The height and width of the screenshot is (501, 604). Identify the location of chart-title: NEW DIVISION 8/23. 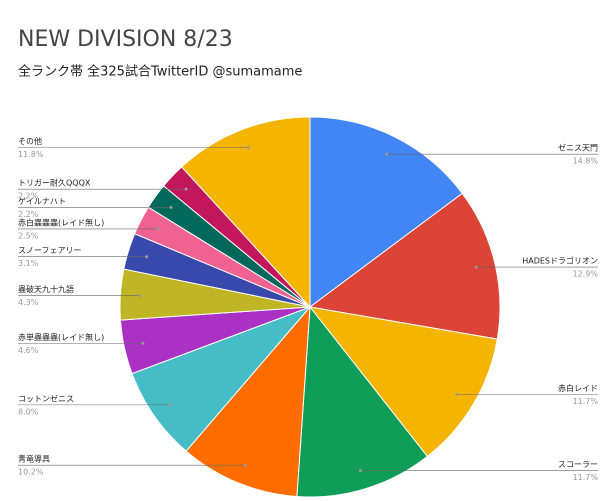
(125, 39).